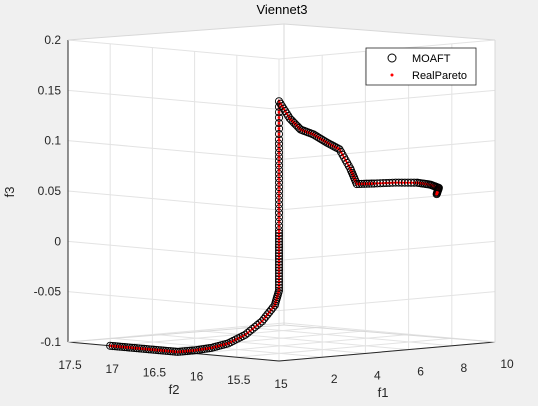 This screenshot has width=538, height=406. What do you see at coordinates (439, 76) in the screenshot?
I see `legend-realpareto-label: RealPareto` at bounding box center [439, 76].